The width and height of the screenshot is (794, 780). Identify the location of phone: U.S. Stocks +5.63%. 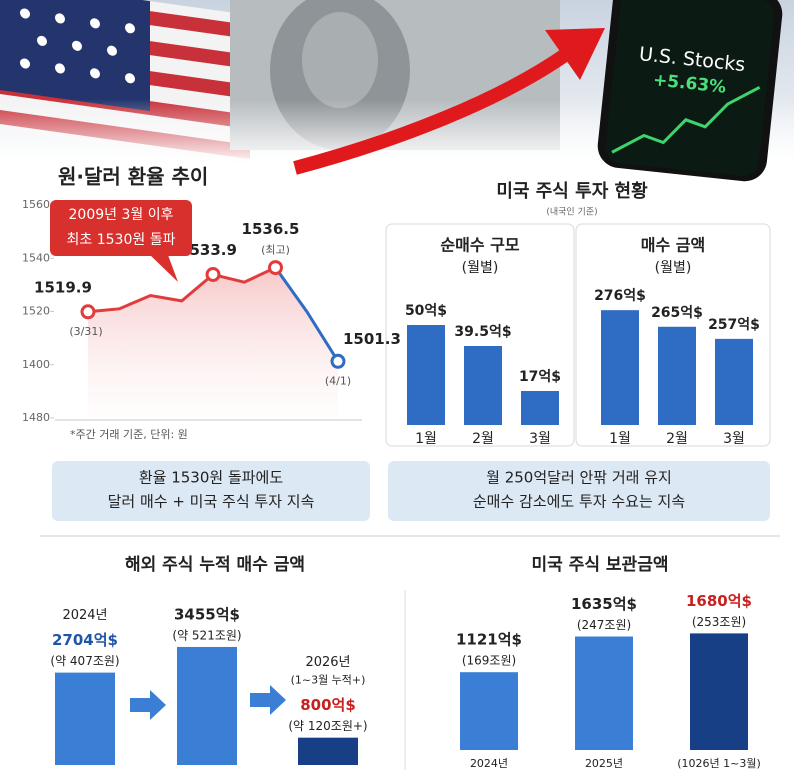
(690, 91).